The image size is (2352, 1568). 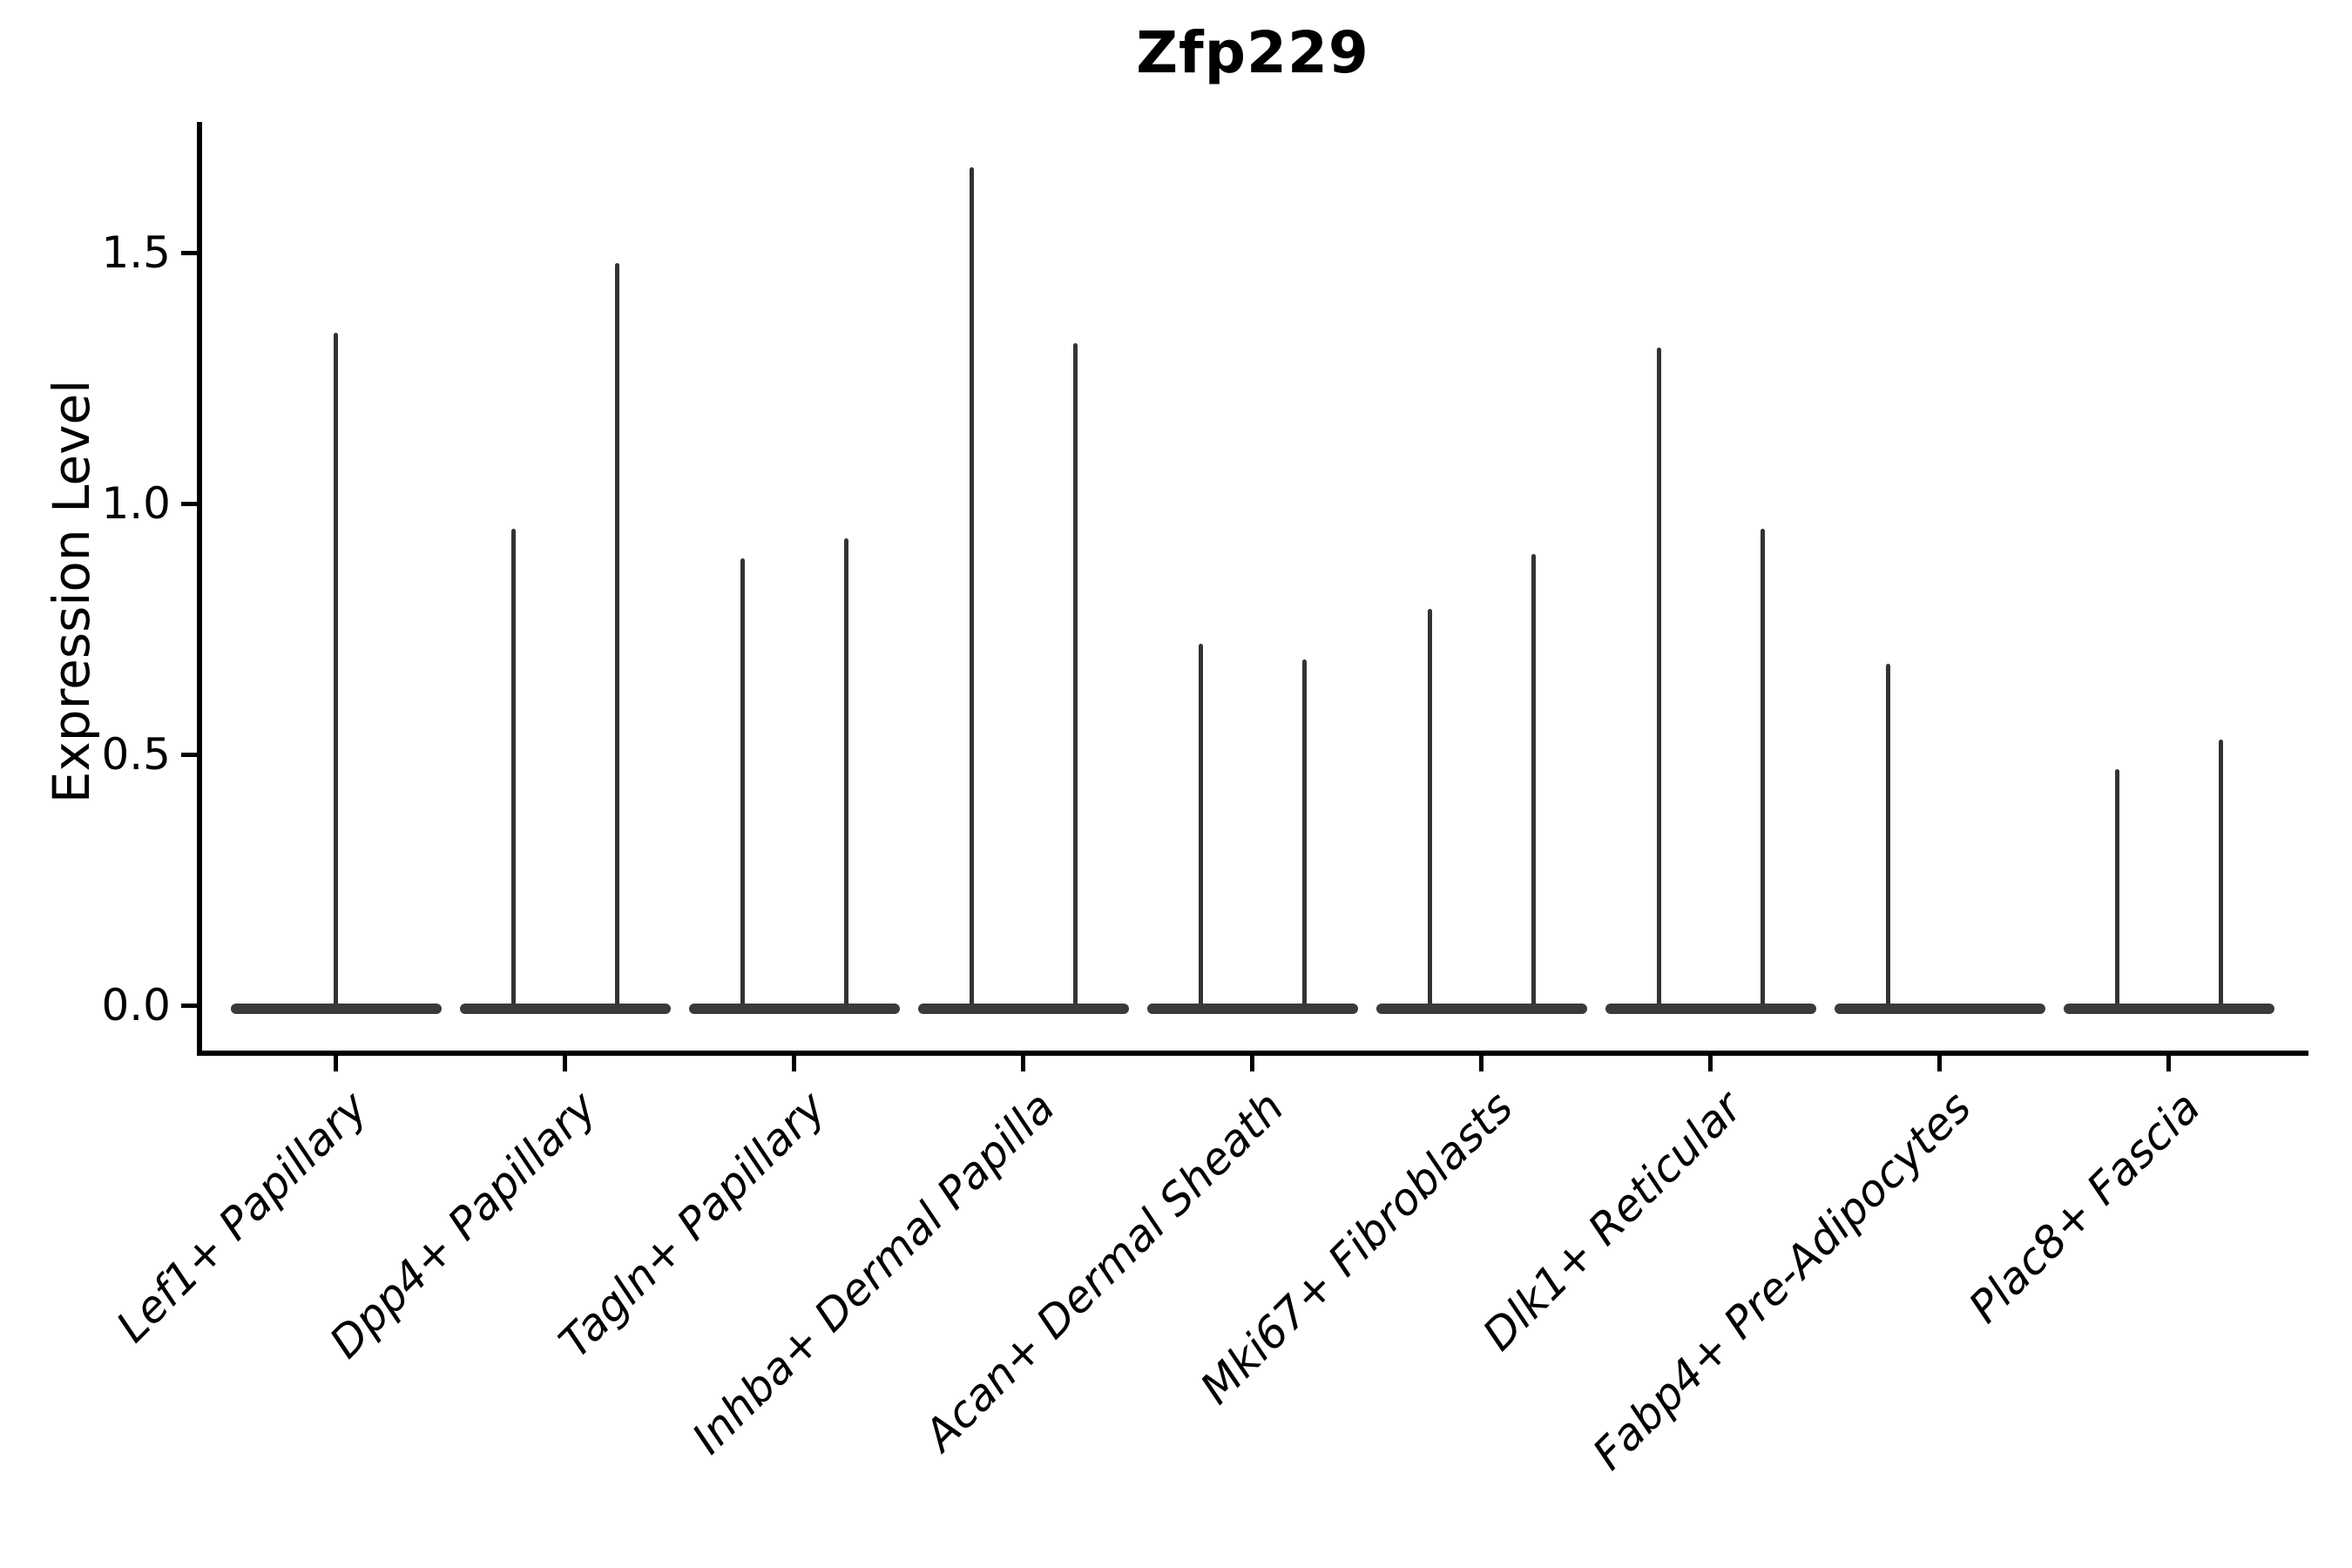 What do you see at coordinates (136, 1005) in the screenshot?
I see `y-tick-label: 0.0` at bounding box center [136, 1005].